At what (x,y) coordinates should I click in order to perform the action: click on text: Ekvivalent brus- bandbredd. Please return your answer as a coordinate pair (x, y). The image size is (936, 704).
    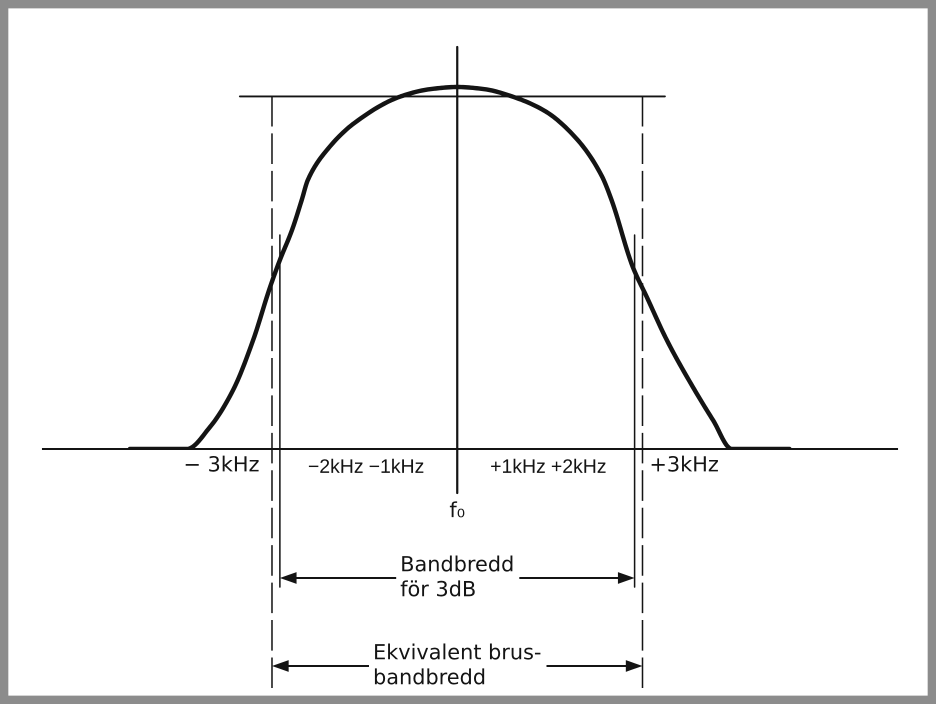
    Looking at the image, I should click on (457, 663).